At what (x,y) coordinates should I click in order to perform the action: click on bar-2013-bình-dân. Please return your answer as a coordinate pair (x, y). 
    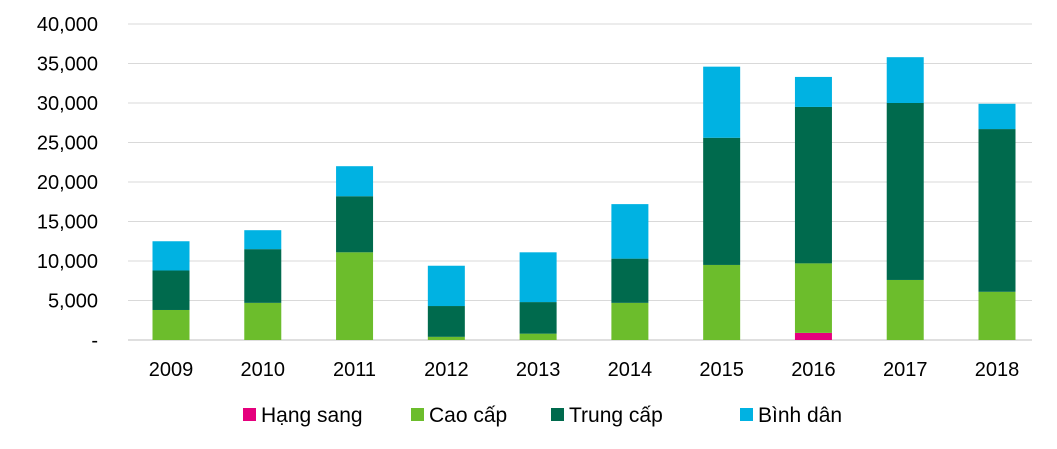
    Looking at the image, I should click on (538, 277).